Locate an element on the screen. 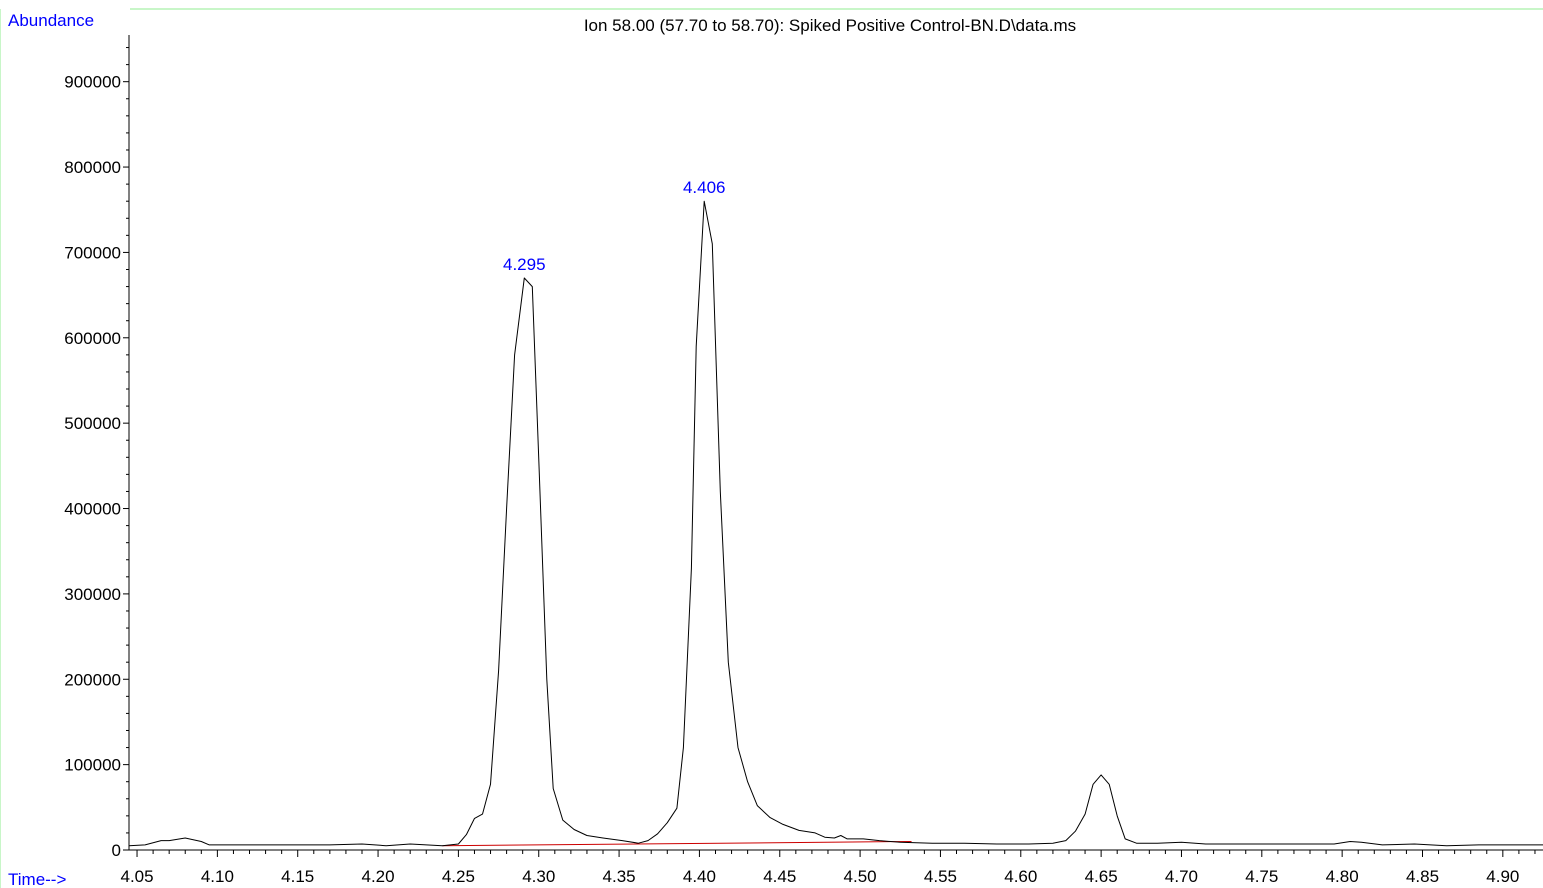 This screenshot has height=888, width=1543. y-tick-label: 900000 is located at coordinates (92, 82).